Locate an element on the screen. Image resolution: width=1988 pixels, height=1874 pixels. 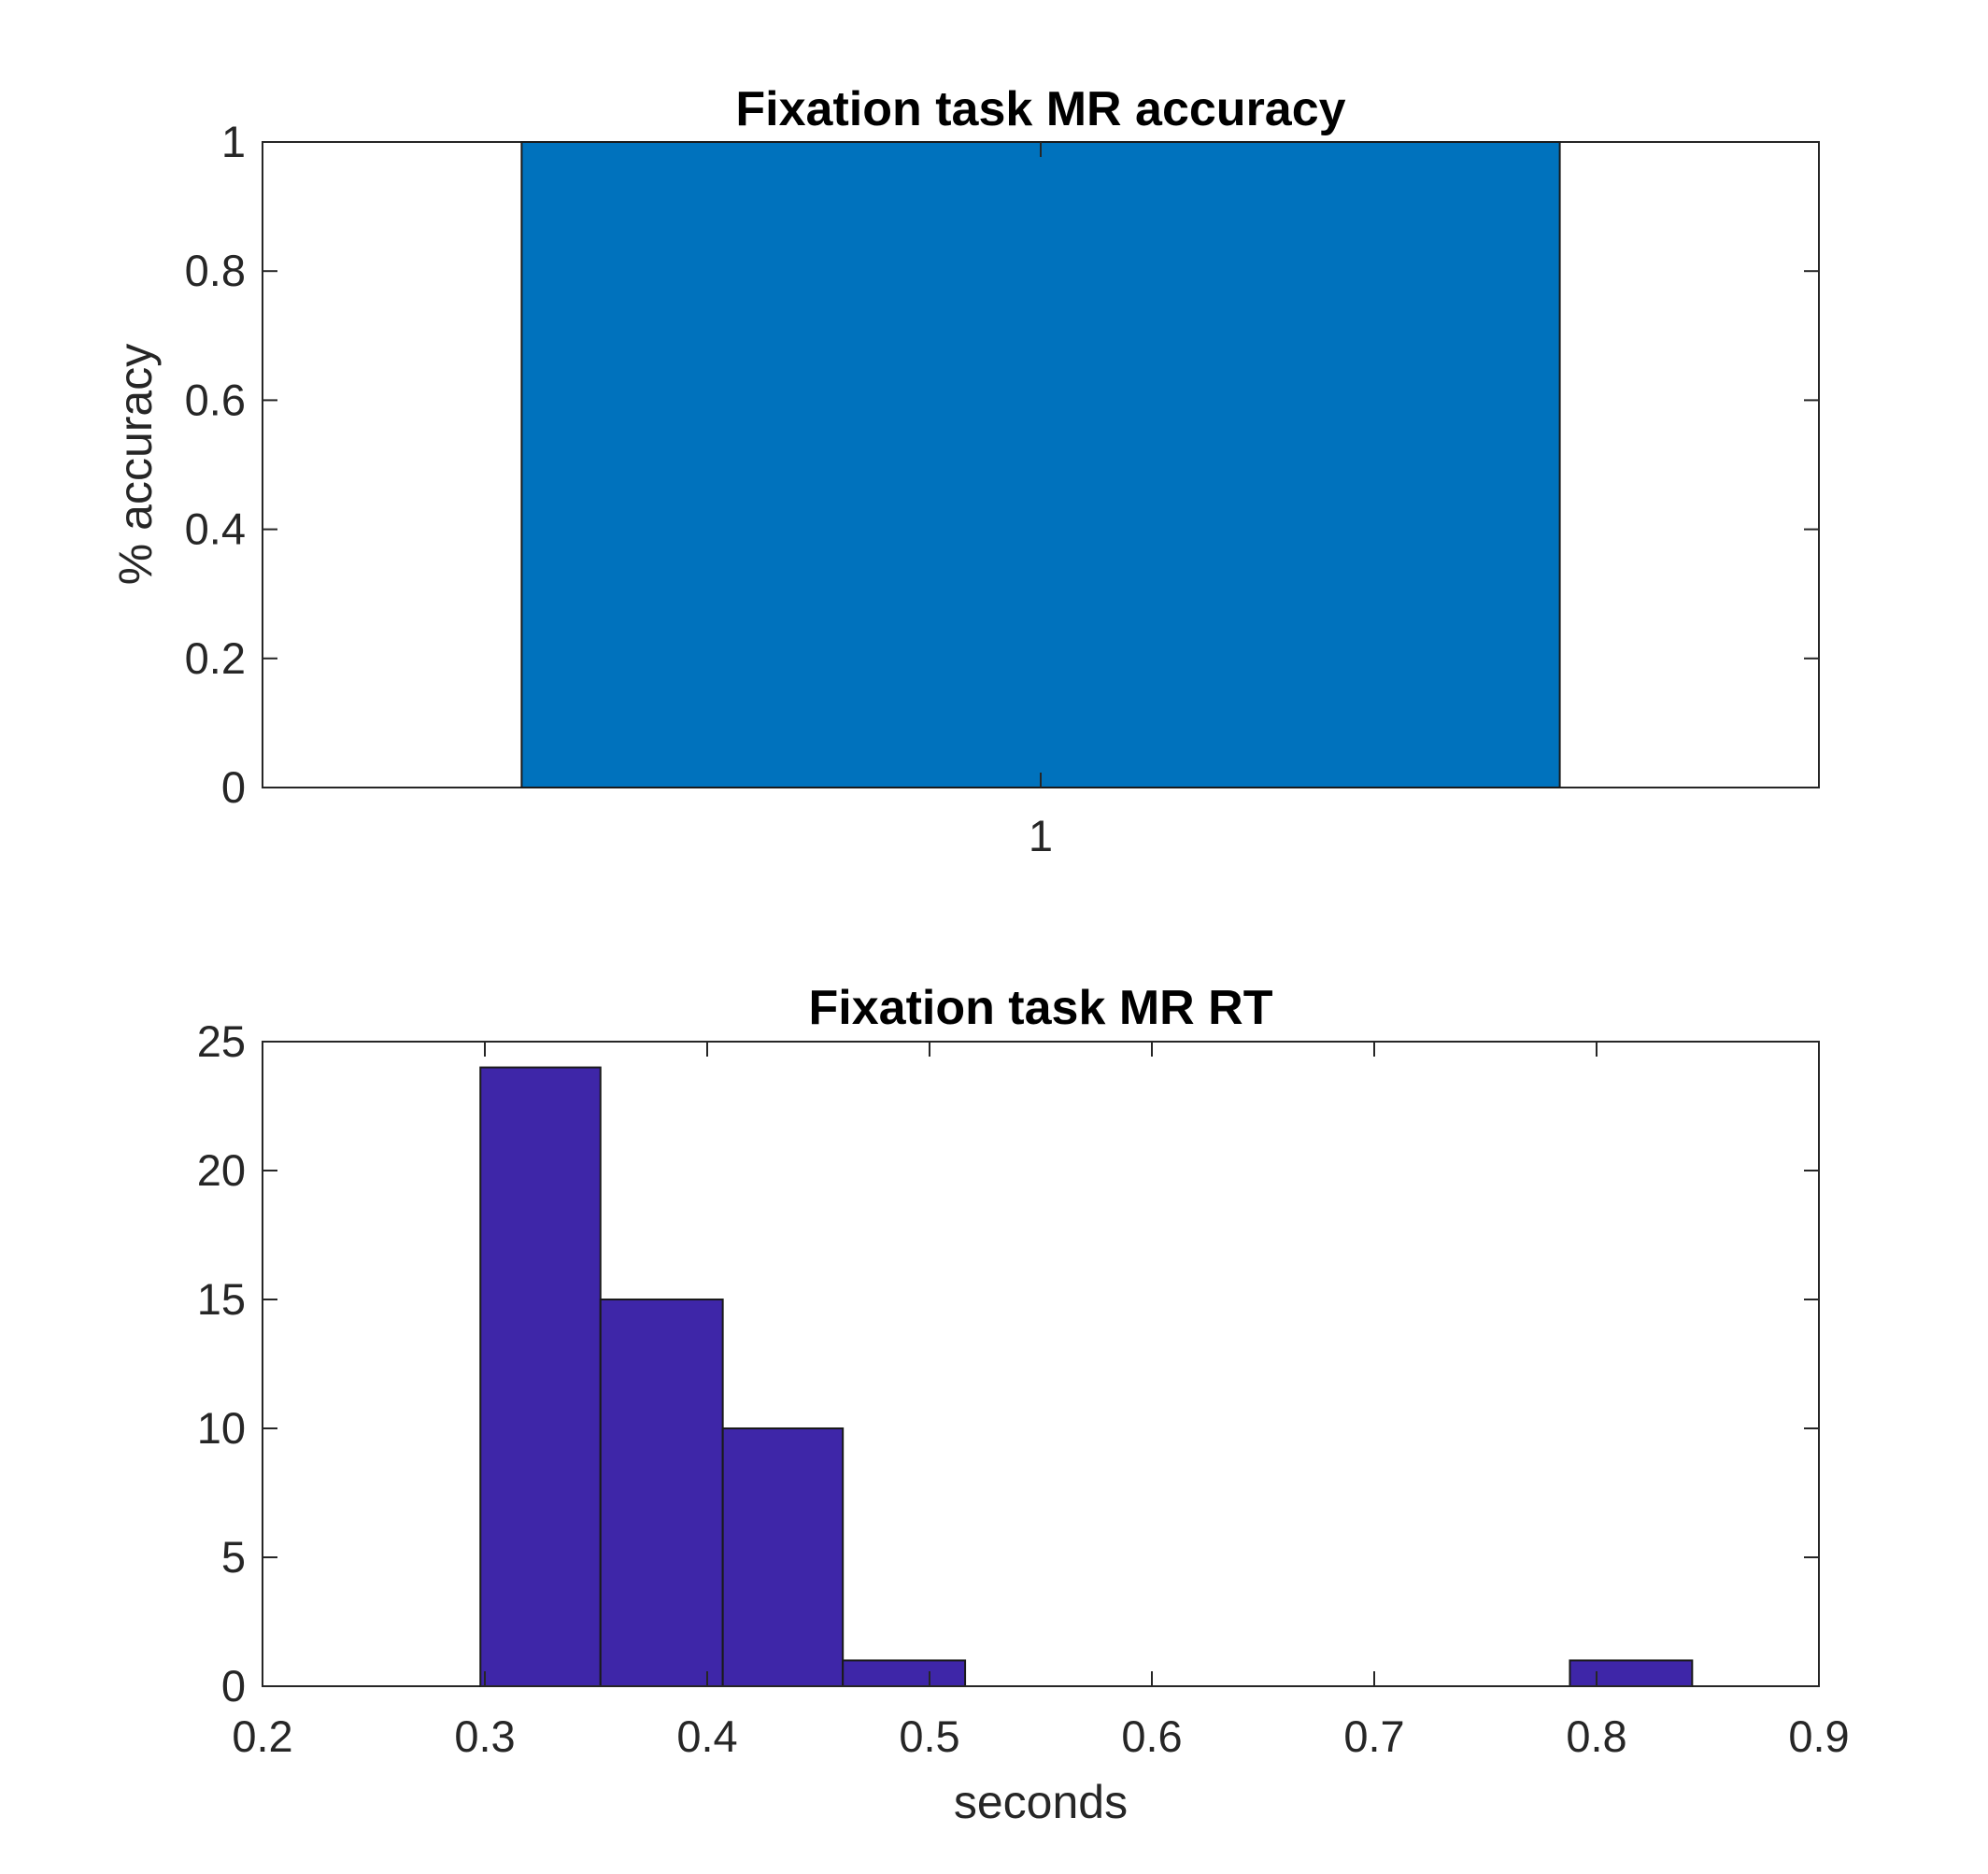
y-tick-label: 25 is located at coordinates (221, 1041).